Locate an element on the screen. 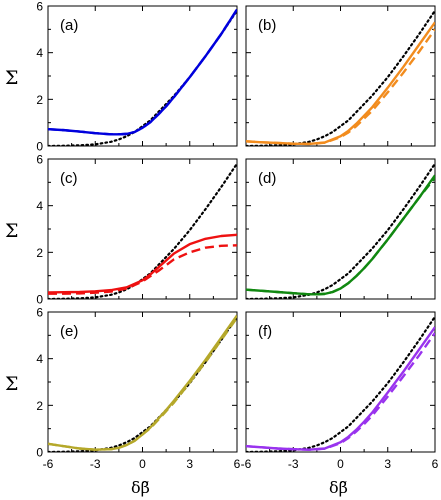  panel-d-dashed-line is located at coordinates (340, 236).